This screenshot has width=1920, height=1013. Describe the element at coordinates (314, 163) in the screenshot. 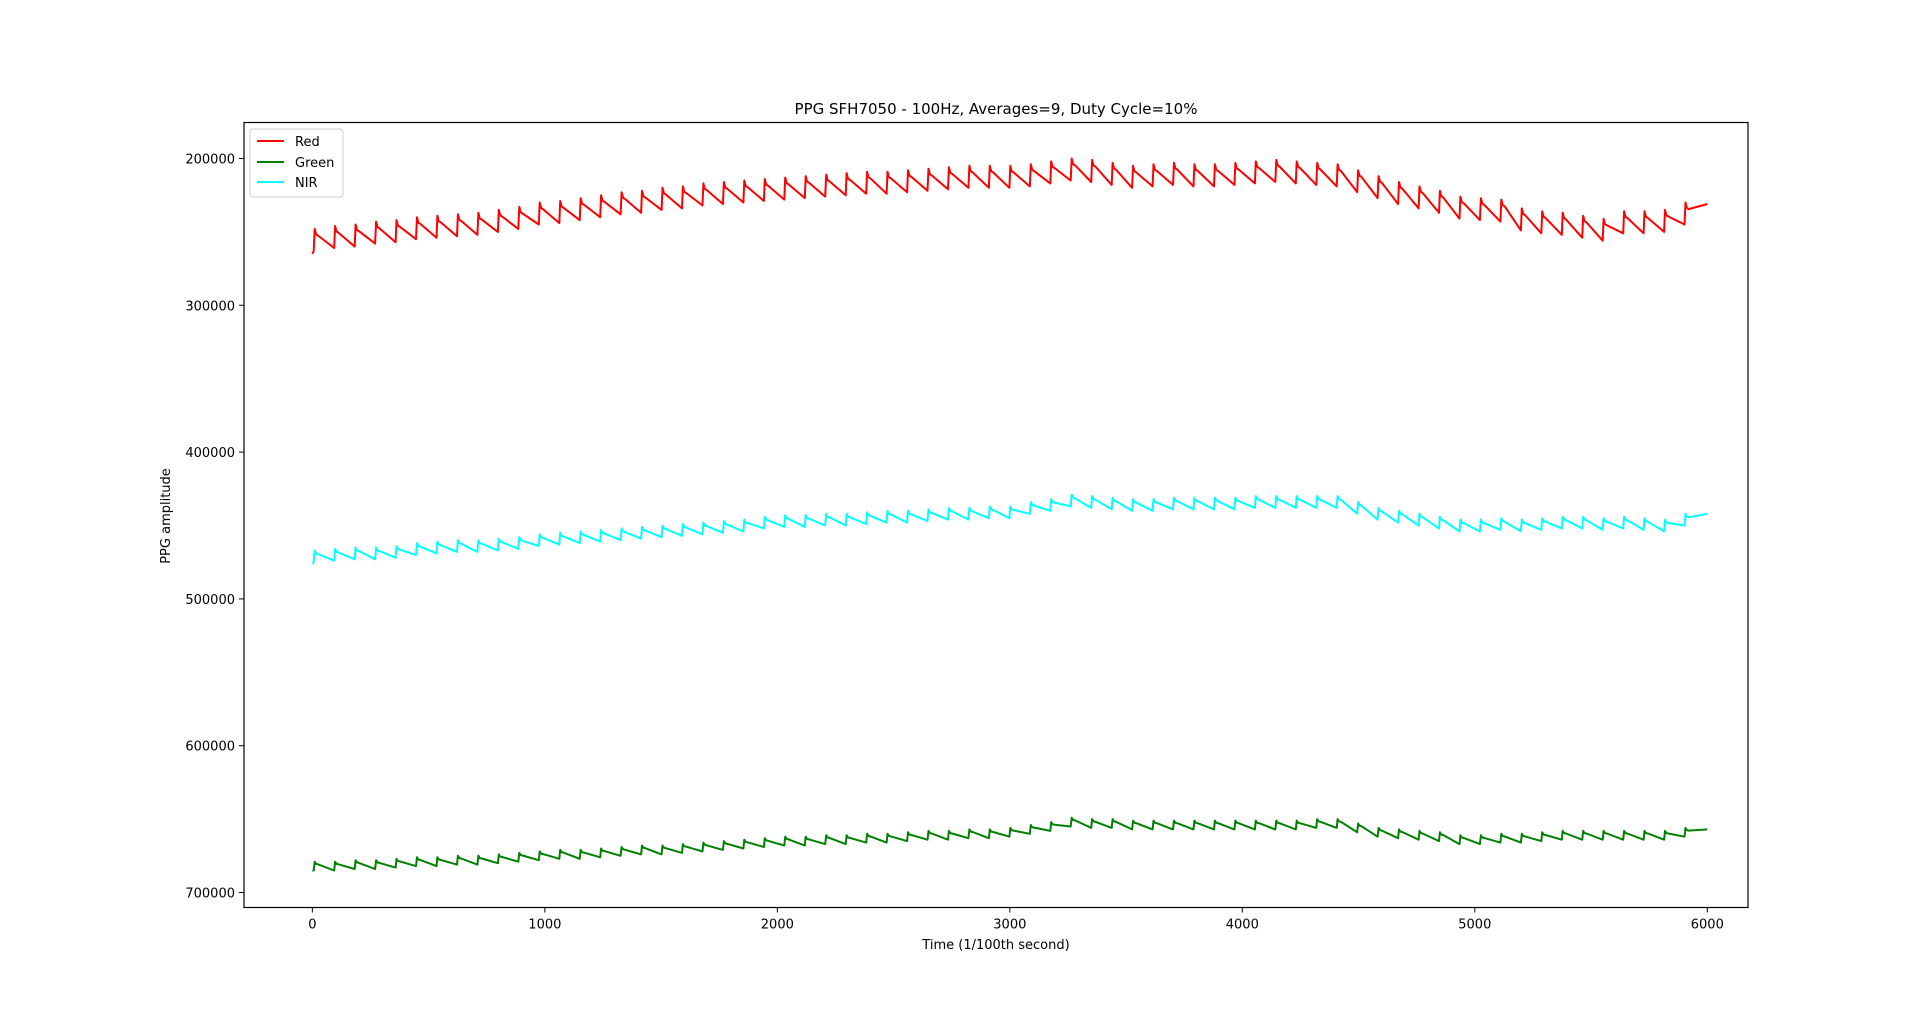

I see `legend-label-green: Green` at that location.